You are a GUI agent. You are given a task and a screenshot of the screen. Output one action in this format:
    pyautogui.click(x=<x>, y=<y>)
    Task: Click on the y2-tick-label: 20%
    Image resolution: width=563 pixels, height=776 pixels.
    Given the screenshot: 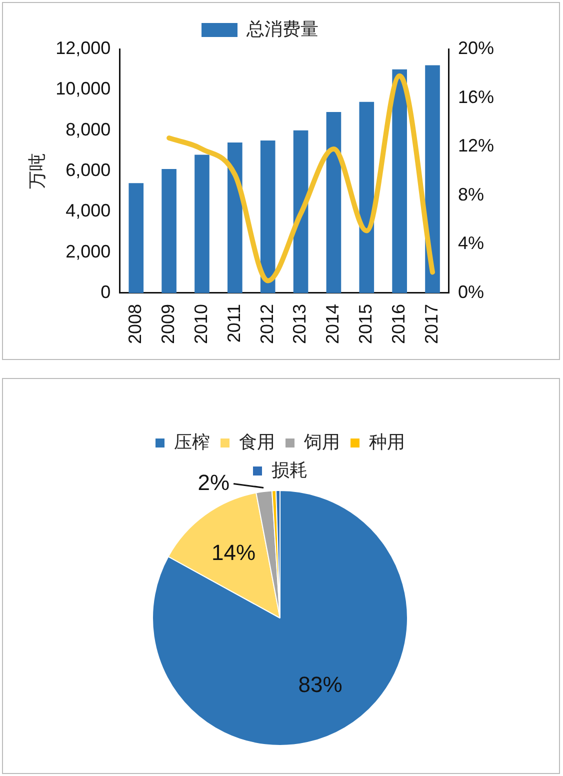 What is the action you would take?
    pyautogui.click(x=476, y=48)
    